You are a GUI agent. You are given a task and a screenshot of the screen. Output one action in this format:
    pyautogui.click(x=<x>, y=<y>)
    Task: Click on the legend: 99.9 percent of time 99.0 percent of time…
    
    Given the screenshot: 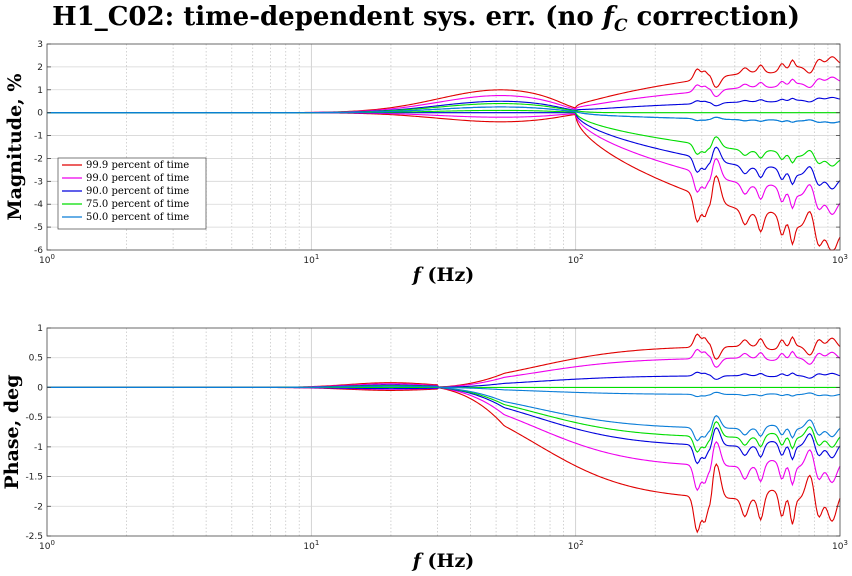 What is the action you would take?
    pyautogui.click(x=132, y=193)
    